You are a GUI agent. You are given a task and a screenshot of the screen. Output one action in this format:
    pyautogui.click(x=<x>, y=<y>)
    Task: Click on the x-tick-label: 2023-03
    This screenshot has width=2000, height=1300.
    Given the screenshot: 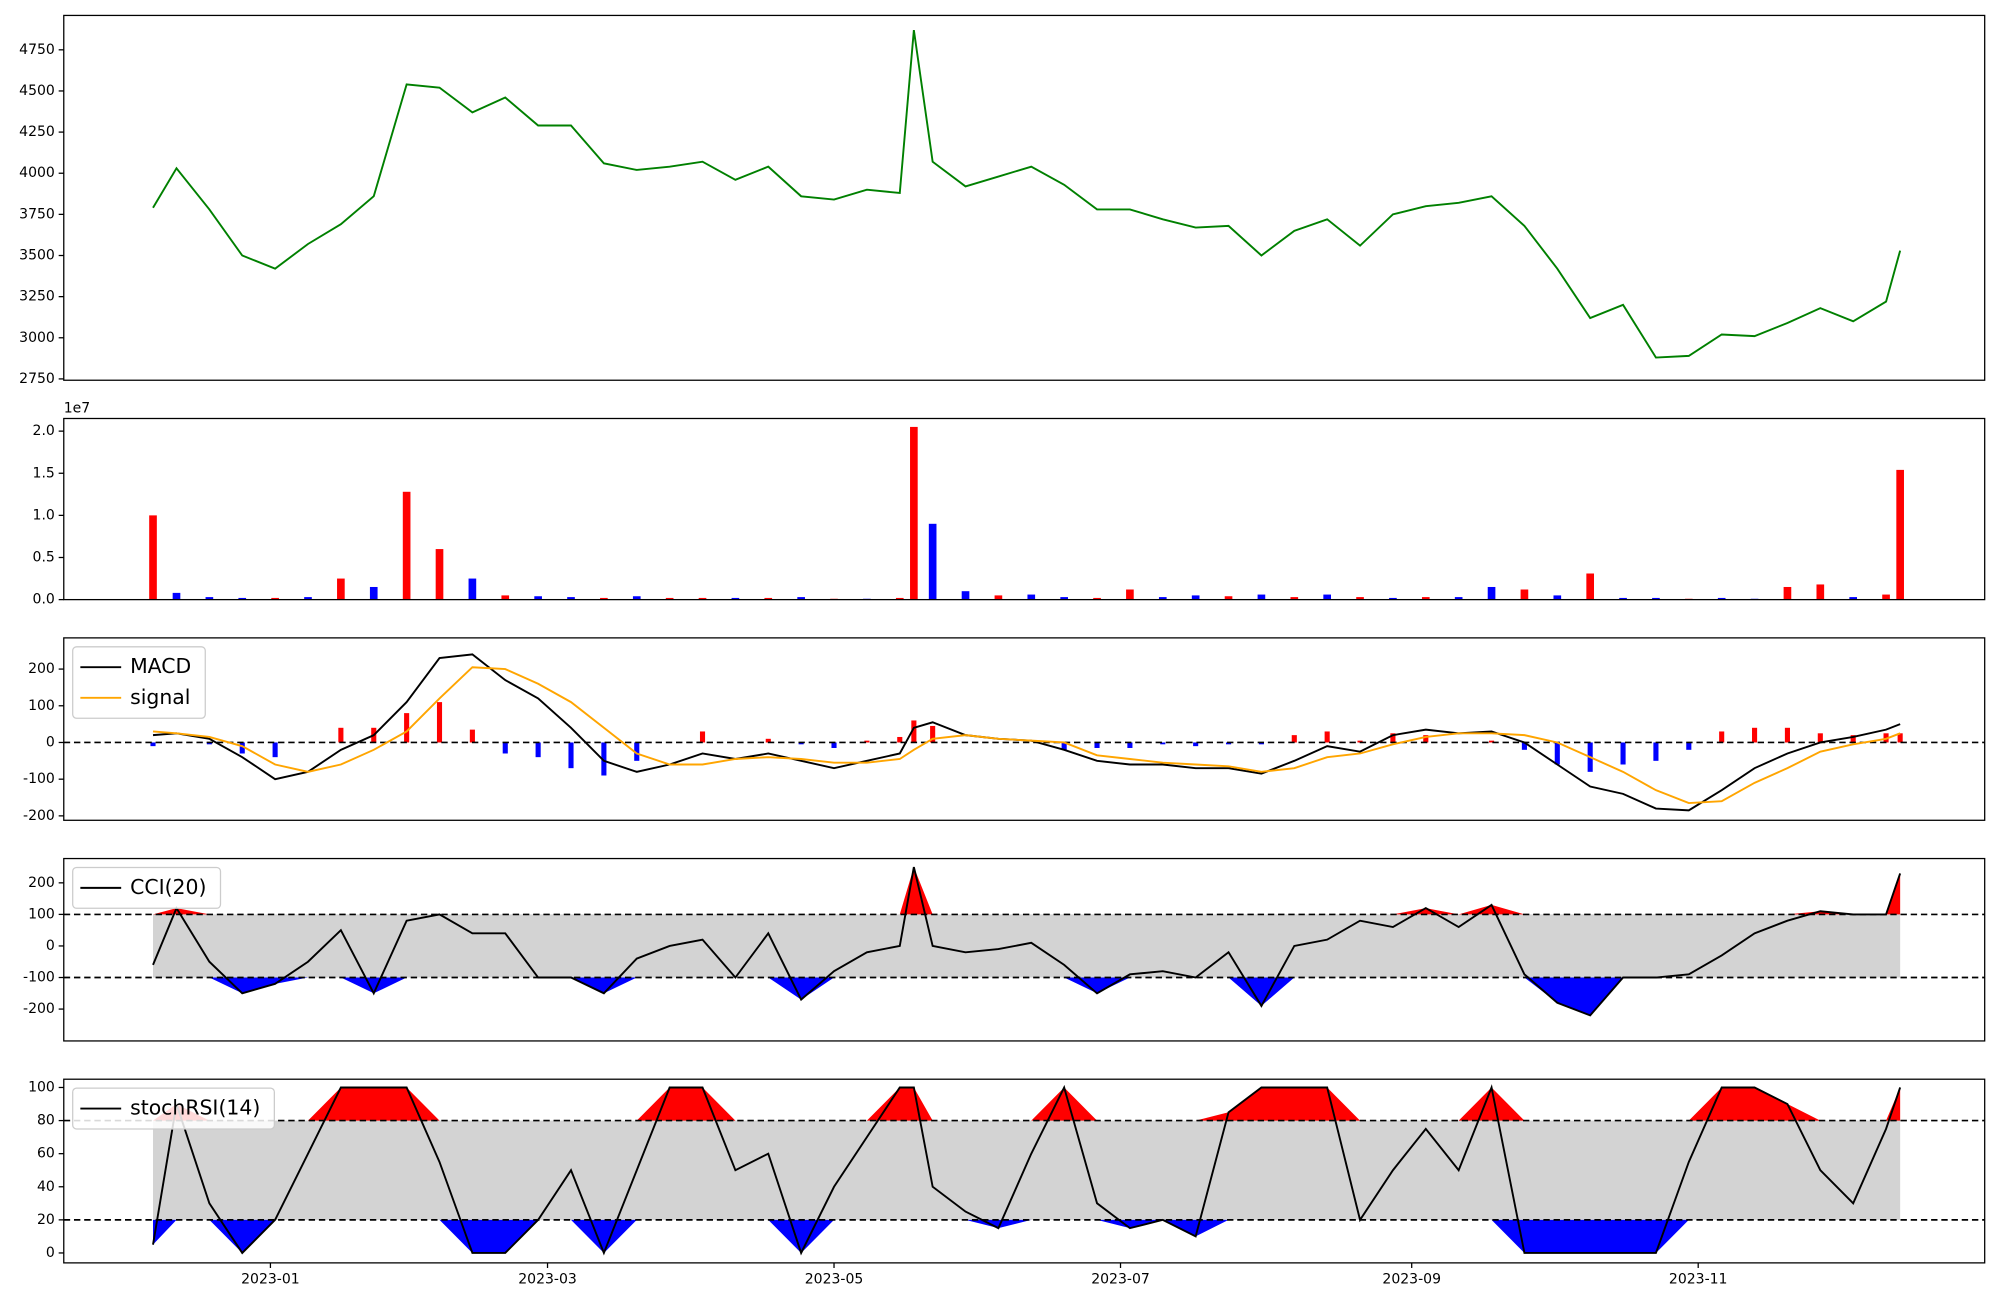 What is the action you would take?
    pyautogui.click(x=547, y=1279)
    